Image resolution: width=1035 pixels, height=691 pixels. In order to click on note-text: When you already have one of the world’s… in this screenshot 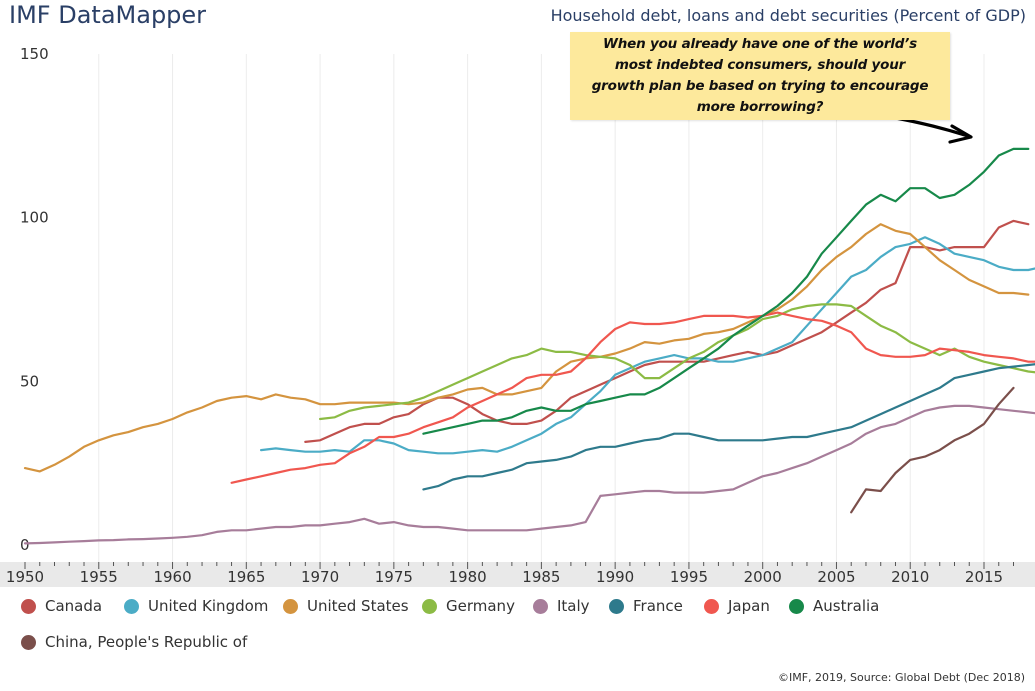, I will do `click(760, 75)`.